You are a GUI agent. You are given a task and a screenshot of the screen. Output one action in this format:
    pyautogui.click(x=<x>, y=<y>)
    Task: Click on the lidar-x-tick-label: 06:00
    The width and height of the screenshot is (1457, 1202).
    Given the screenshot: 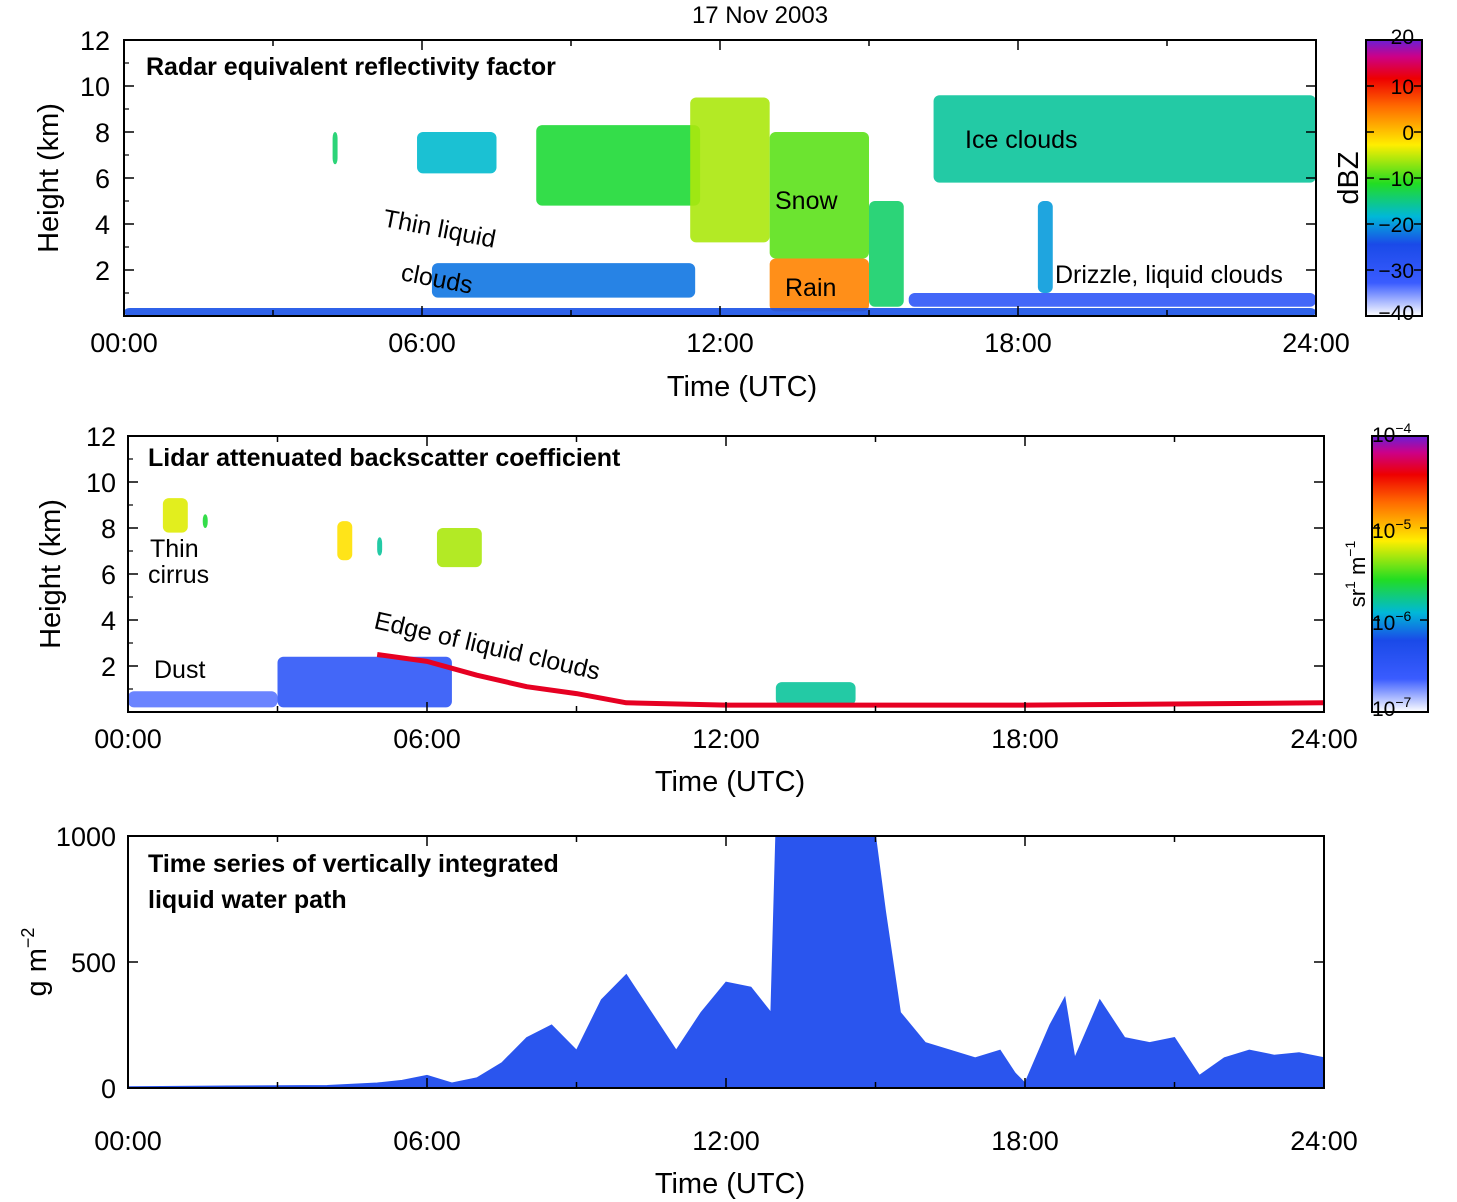 What is the action you would take?
    pyautogui.click(x=427, y=739)
    